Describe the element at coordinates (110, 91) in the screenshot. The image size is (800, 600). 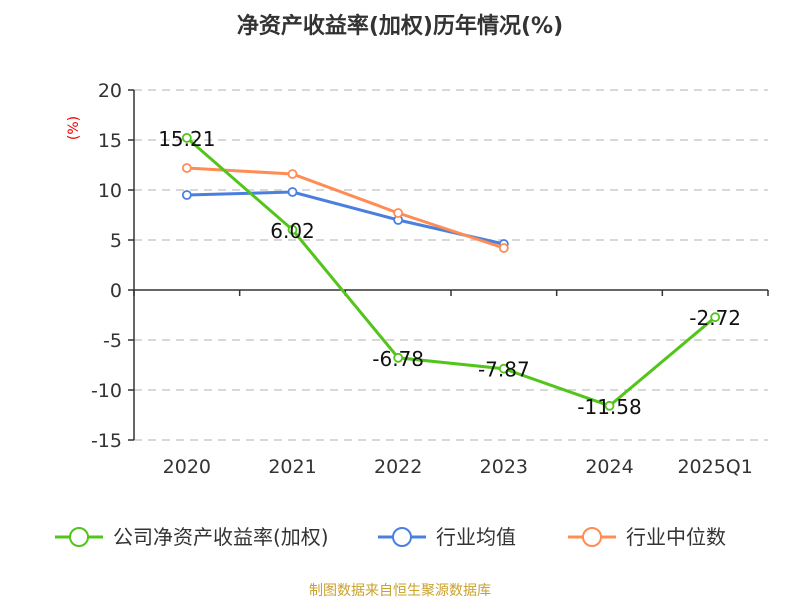
I see `y-tick-label: 20` at that location.